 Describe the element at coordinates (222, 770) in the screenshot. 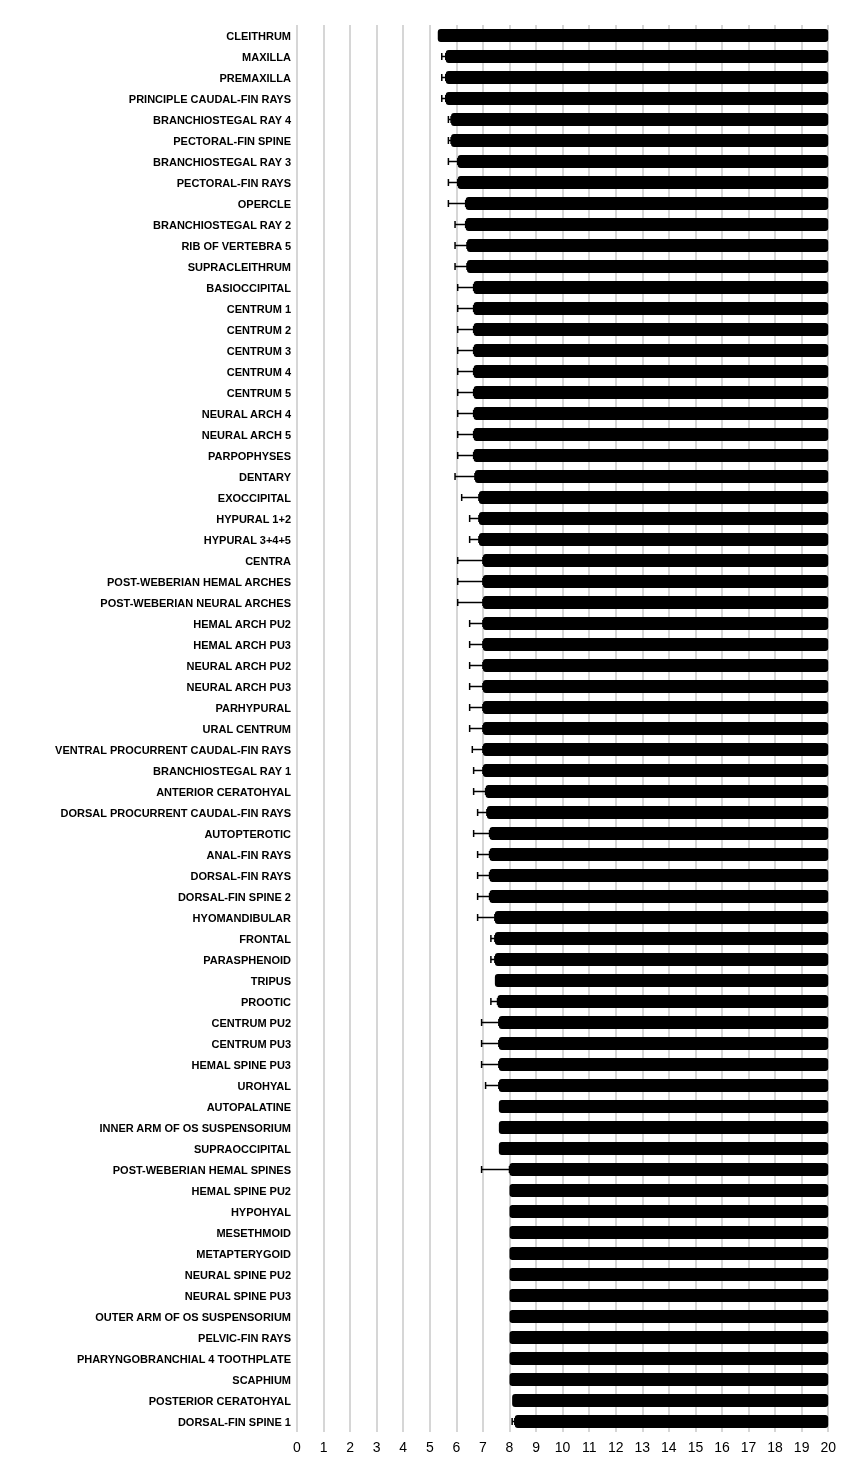

I see `y-tick-label: BRANCHIOSTEGAL RAY 1` at that location.